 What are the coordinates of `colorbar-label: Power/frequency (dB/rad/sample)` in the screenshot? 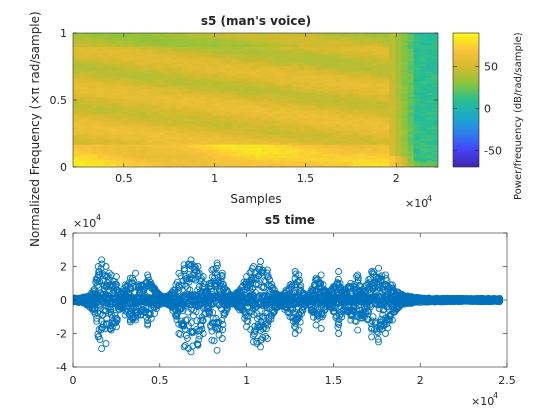 It's located at (518, 116).